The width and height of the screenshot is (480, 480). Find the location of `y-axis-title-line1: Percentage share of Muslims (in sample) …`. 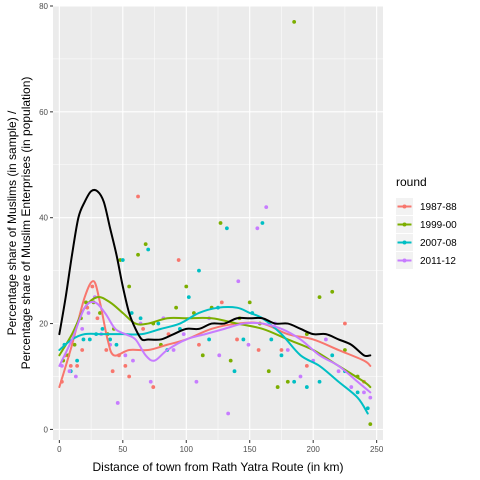

y-axis-title-line1: Percentage share of Muslims (in sample) … is located at coordinates (12, 222).